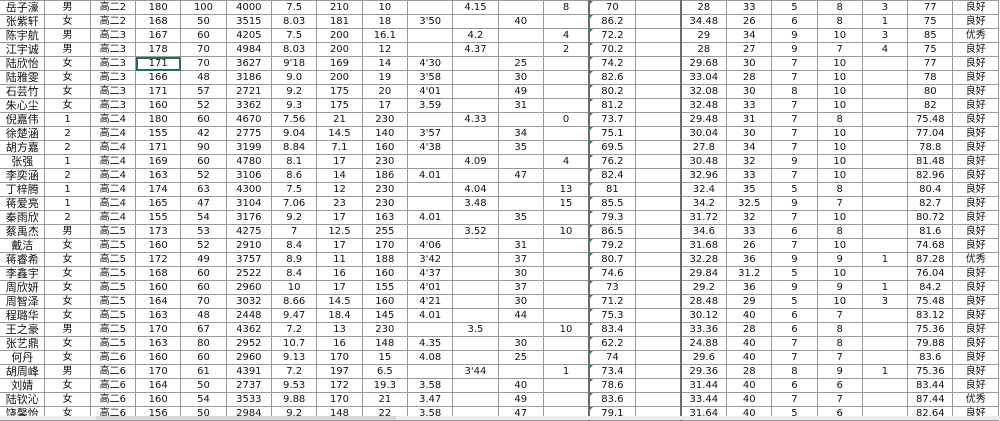 Image resolution: width=1000 pixels, height=421 pixels. What do you see at coordinates (294, 105) in the screenshot?
I see `cell: 9.3` at bounding box center [294, 105].